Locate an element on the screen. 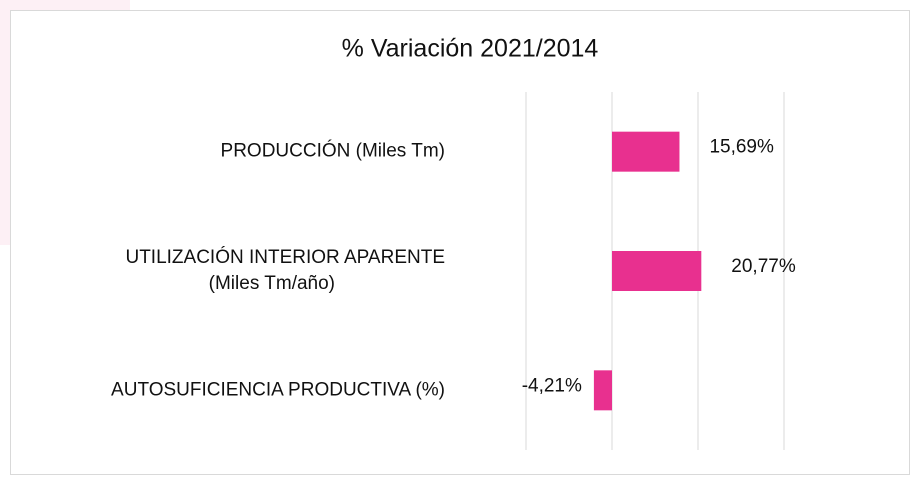 The image size is (920, 484). label-line: (Miles Tm/año) is located at coordinates (272, 283).